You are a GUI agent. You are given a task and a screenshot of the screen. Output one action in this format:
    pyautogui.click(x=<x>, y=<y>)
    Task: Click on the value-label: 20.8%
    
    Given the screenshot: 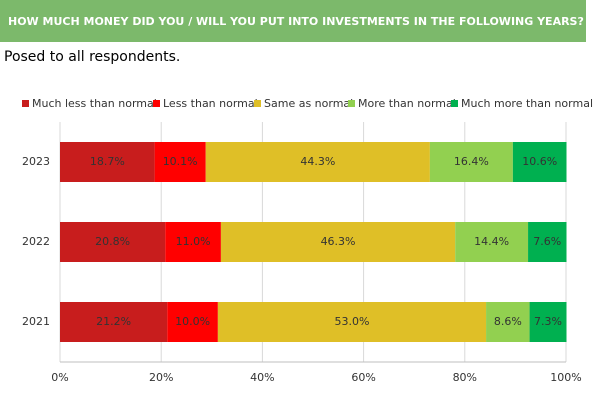 What is the action you would take?
    pyautogui.click(x=112, y=241)
    